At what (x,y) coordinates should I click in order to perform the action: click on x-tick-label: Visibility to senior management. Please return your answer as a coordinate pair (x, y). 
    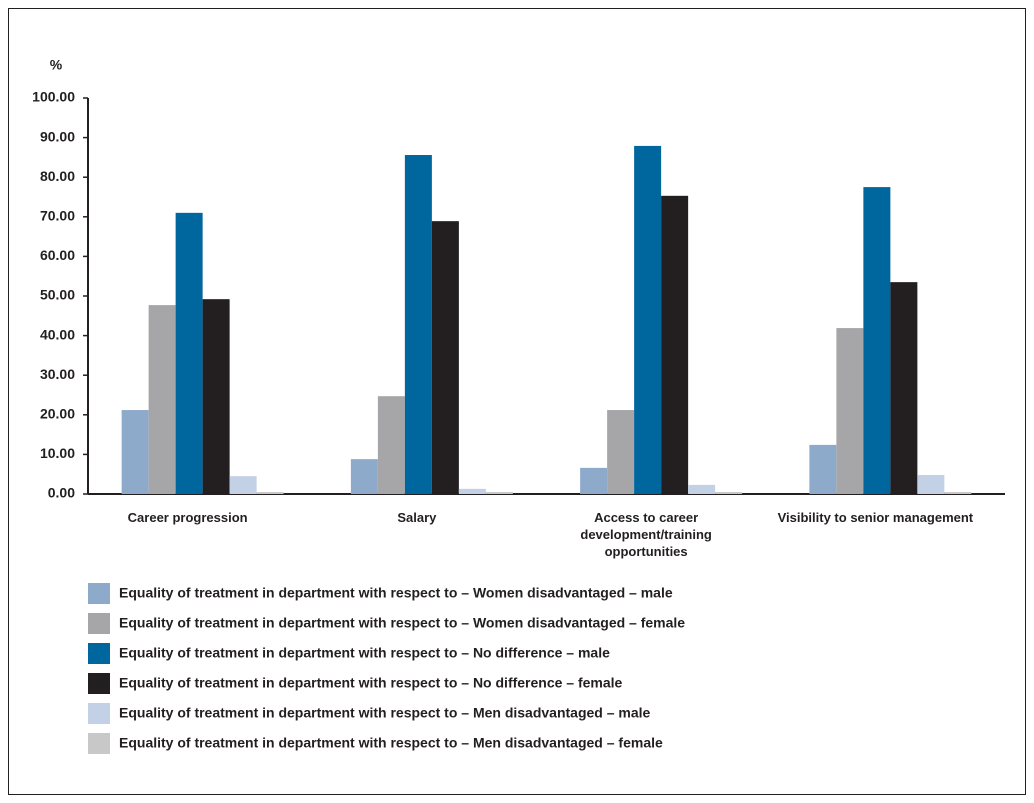
    Looking at the image, I should click on (875, 517).